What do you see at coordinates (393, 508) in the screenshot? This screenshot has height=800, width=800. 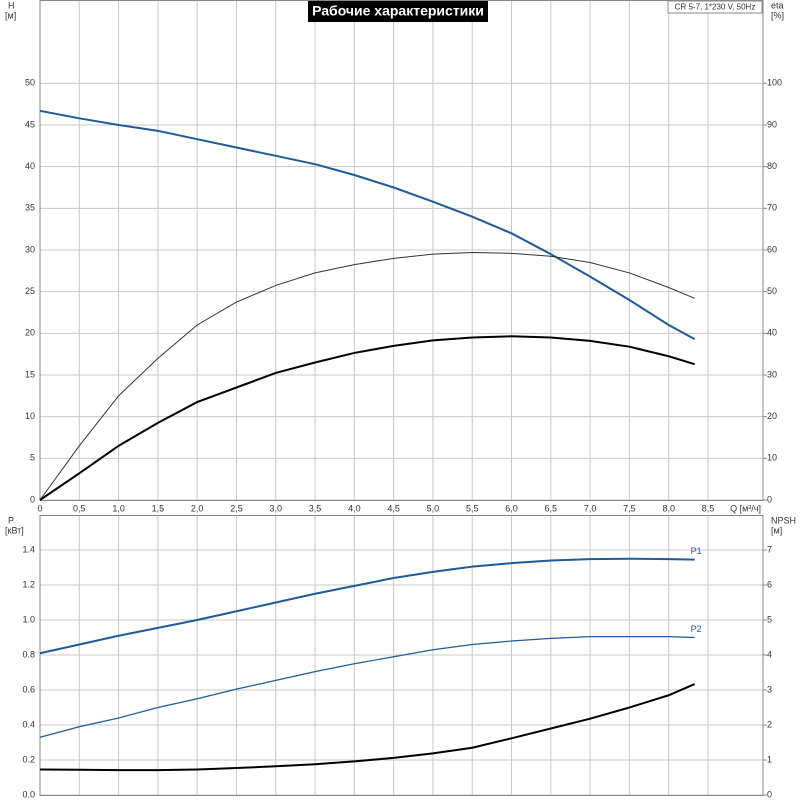 I see `x-tick-label: 4,5` at bounding box center [393, 508].